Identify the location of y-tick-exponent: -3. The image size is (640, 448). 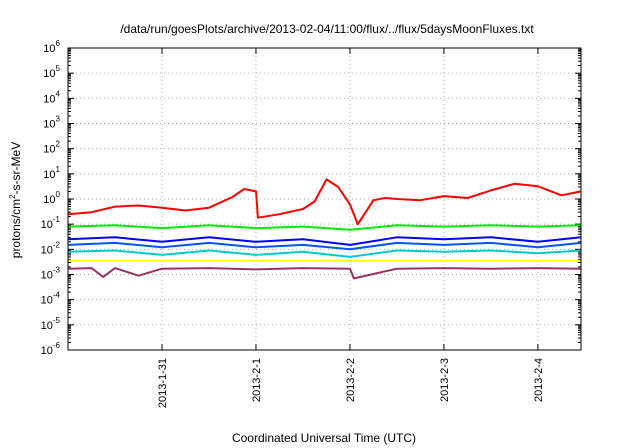
(57, 270).